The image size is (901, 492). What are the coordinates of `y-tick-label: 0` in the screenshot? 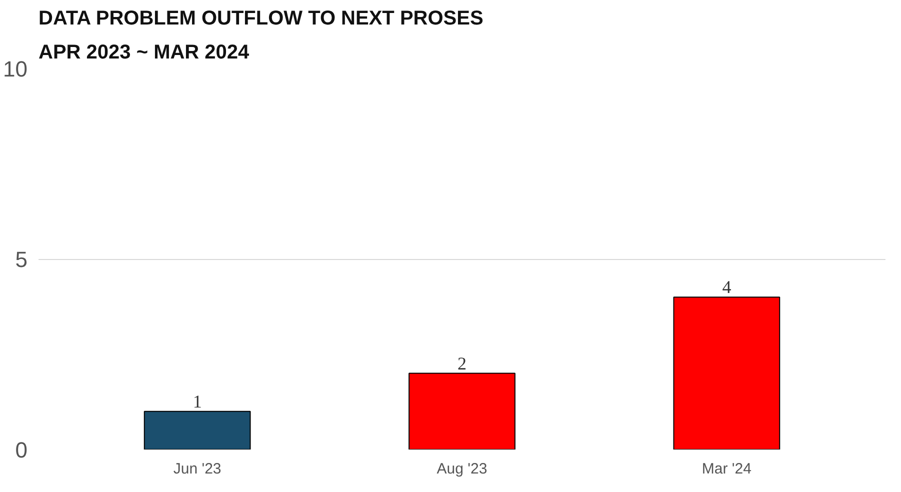 It's located at (21, 450).